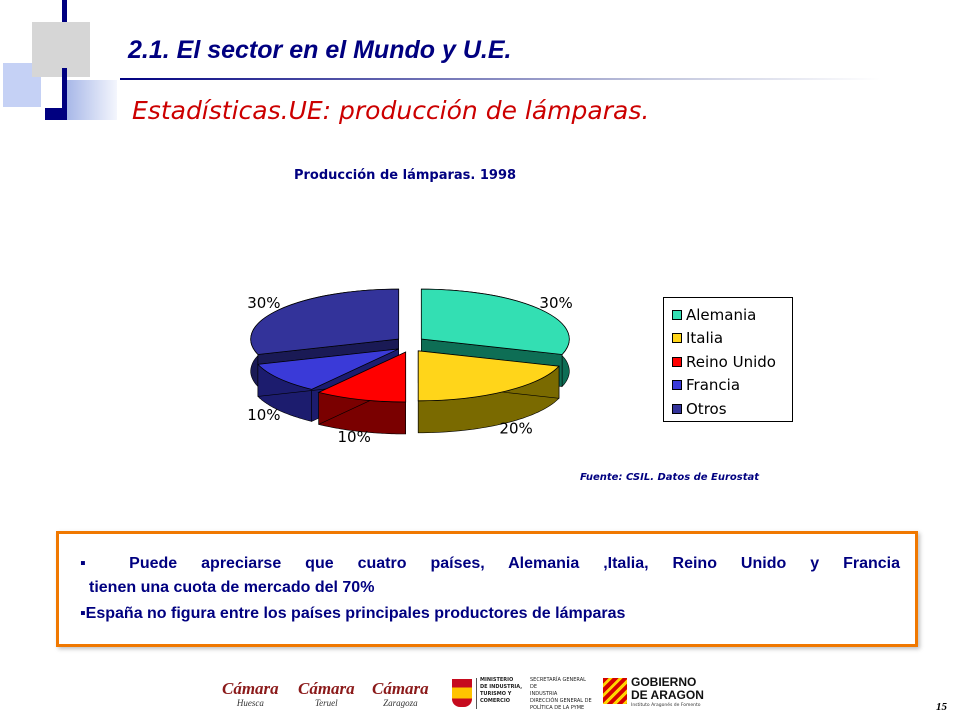  What do you see at coordinates (555, 303) in the screenshot?
I see `pie-label-alemania: 30%` at bounding box center [555, 303].